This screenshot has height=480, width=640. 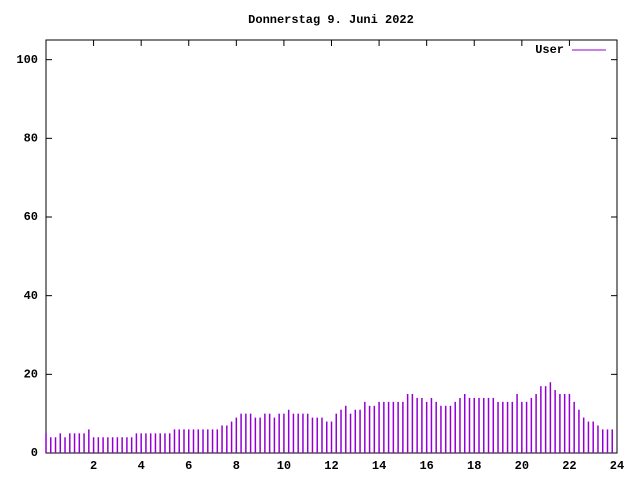 What do you see at coordinates (141, 466) in the screenshot?
I see `x-tick-label: 4` at bounding box center [141, 466].